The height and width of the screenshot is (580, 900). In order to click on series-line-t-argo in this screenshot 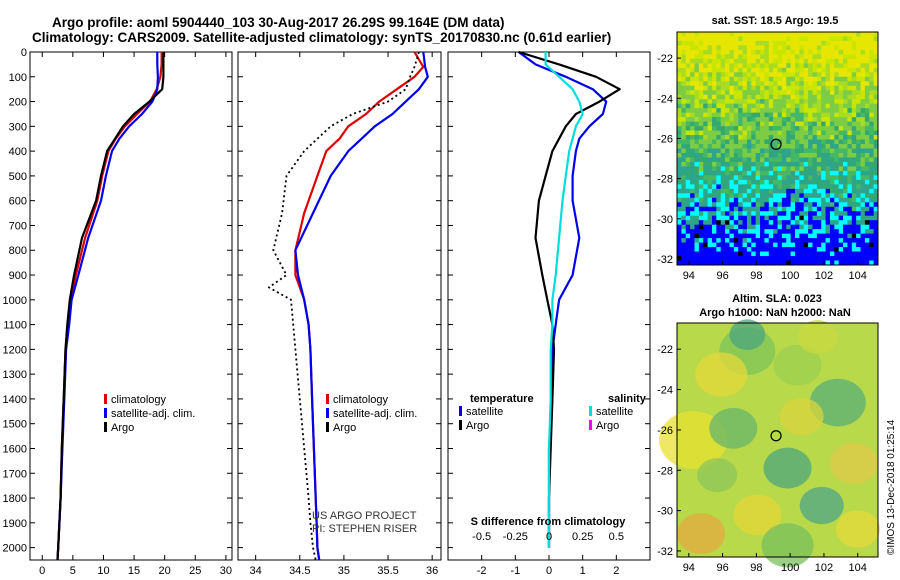, I will do `click(569, 299)`.